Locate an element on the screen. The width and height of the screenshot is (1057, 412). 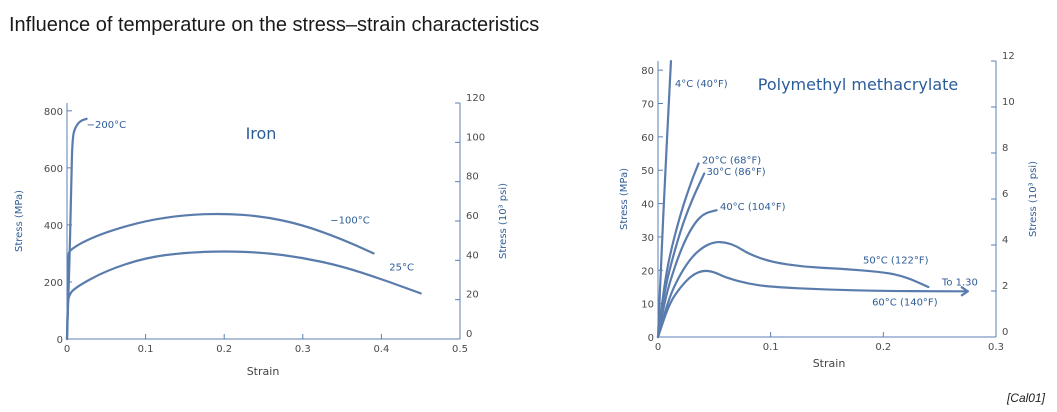
y2-tick-label: 120 is located at coordinates (475, 98).